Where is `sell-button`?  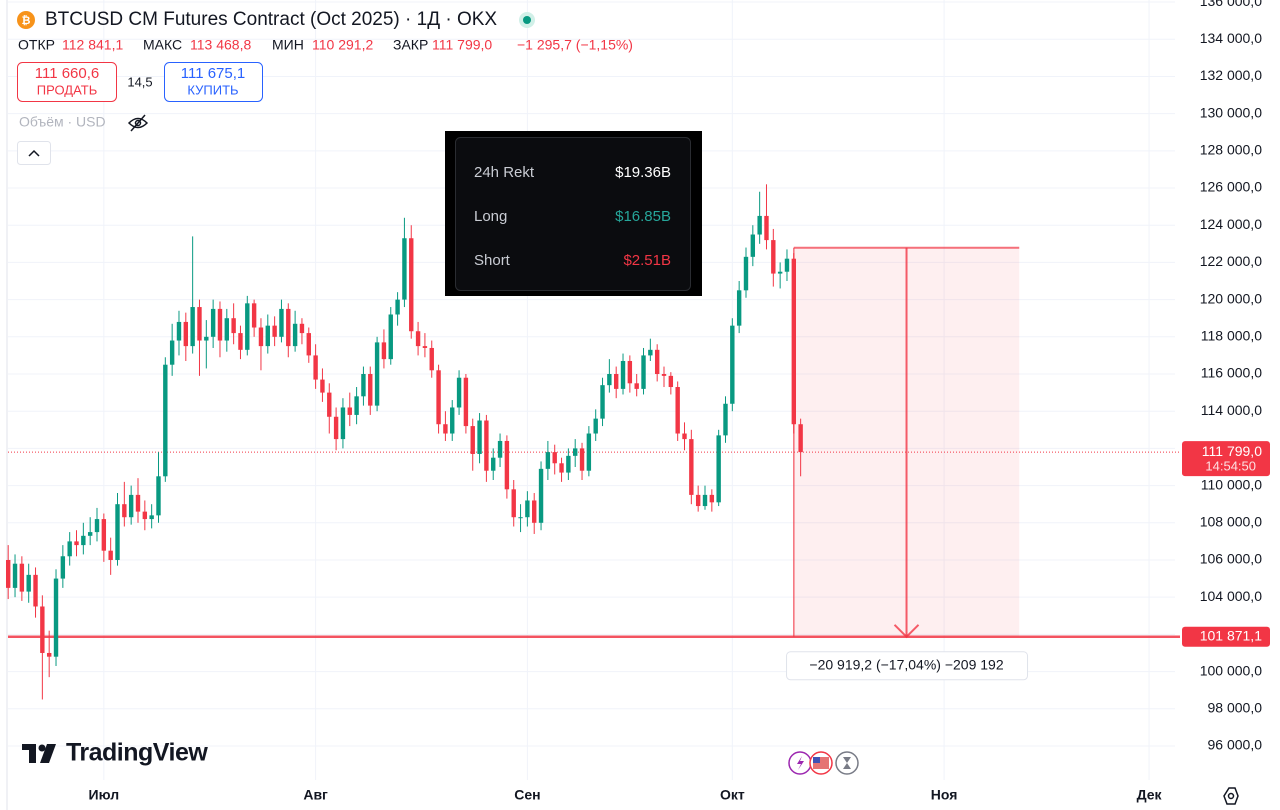 sell-button is located at coordinates (67, 82).